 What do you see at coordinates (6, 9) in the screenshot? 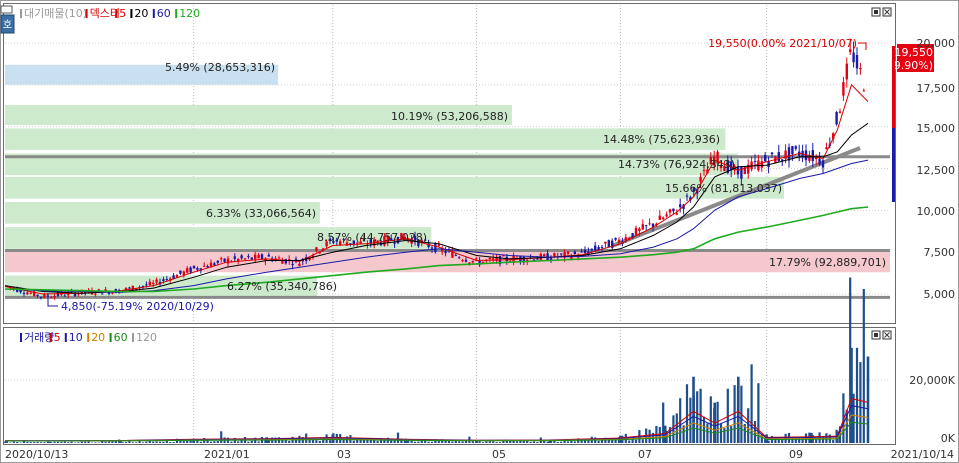
I see `panel-handle` at bounding box center [6, 9].